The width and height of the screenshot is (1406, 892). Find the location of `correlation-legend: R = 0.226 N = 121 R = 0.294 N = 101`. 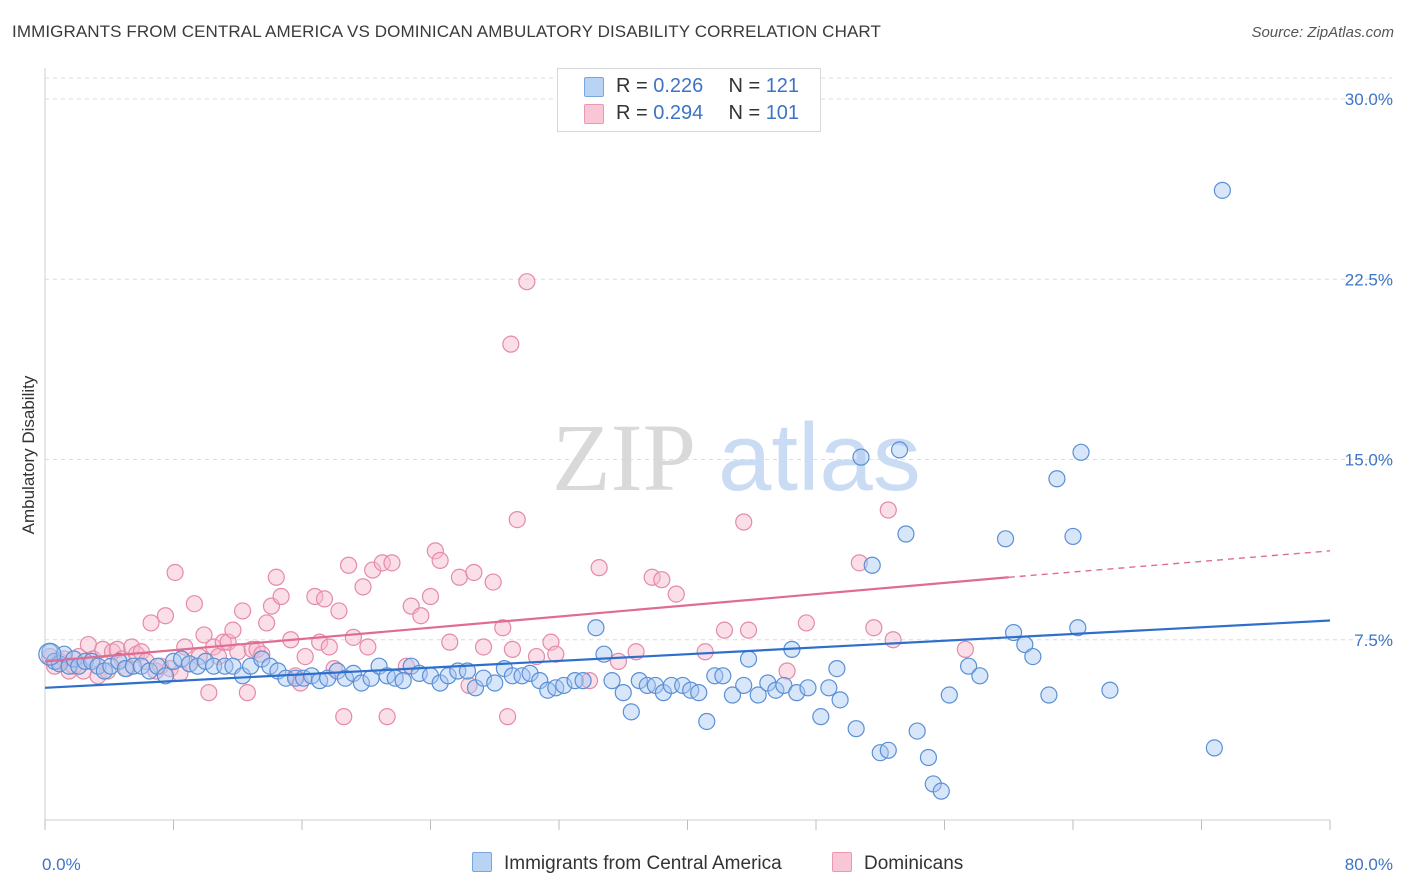

correlation-legend: R = 0.226 N = 121 R = 0.294 N = 101 is located at coordinates (689, 100).